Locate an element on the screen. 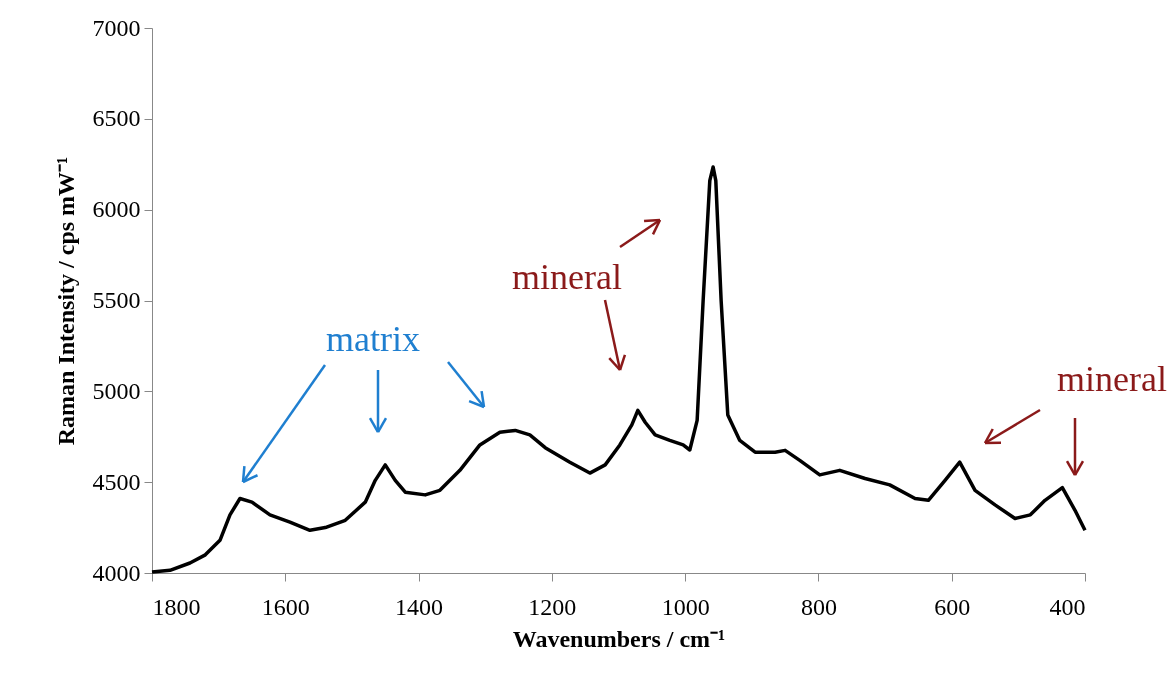  x-axis-title: Wavenumbers / cm⁻¹ is located at coordinates (619, 638).